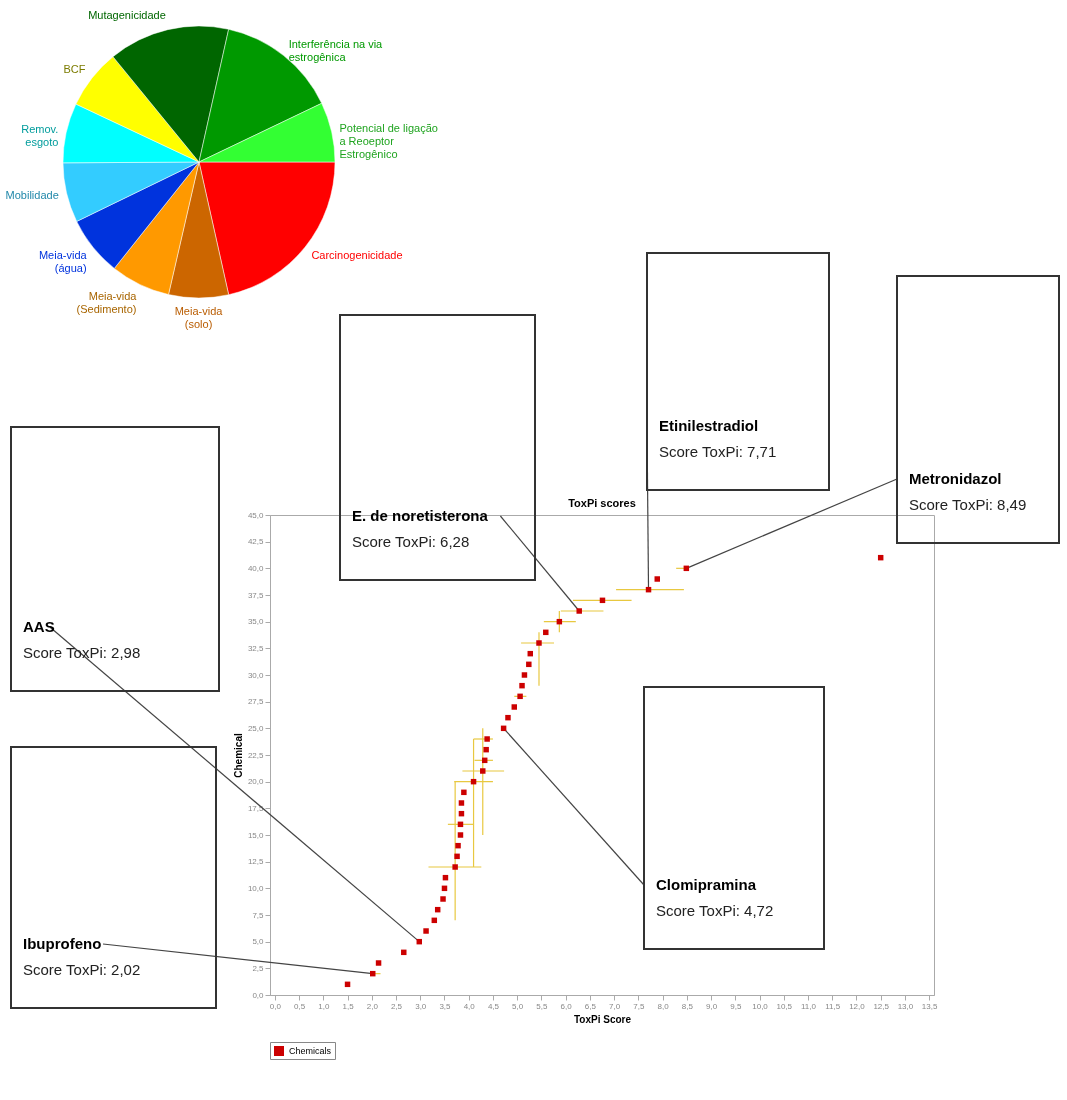 The height and width of the screenshot is (1100, 1067). I want to click on slice-label: BCF, so click(74, 68).